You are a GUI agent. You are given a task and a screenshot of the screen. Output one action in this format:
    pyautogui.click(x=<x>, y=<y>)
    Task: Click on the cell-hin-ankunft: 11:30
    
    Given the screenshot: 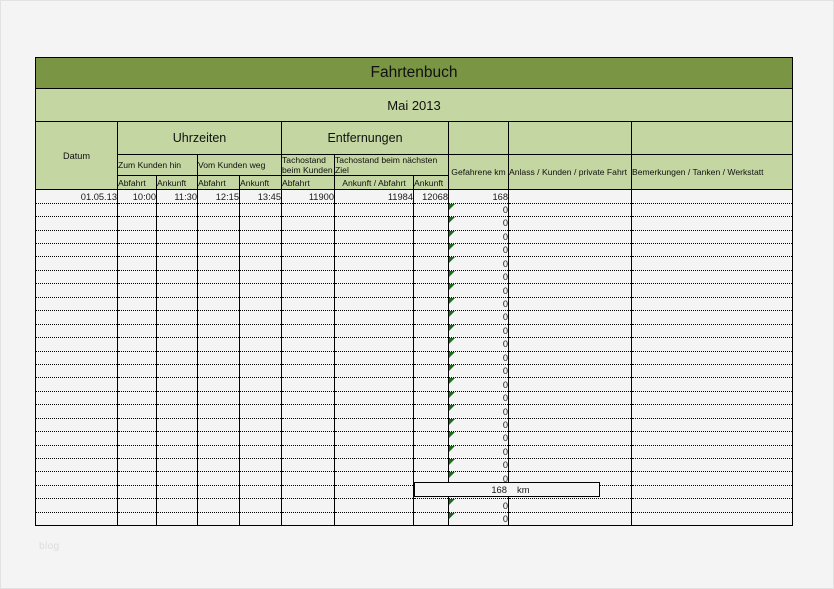 What is the action you would take?
    pyautogui.click(x=177, y=196)
    